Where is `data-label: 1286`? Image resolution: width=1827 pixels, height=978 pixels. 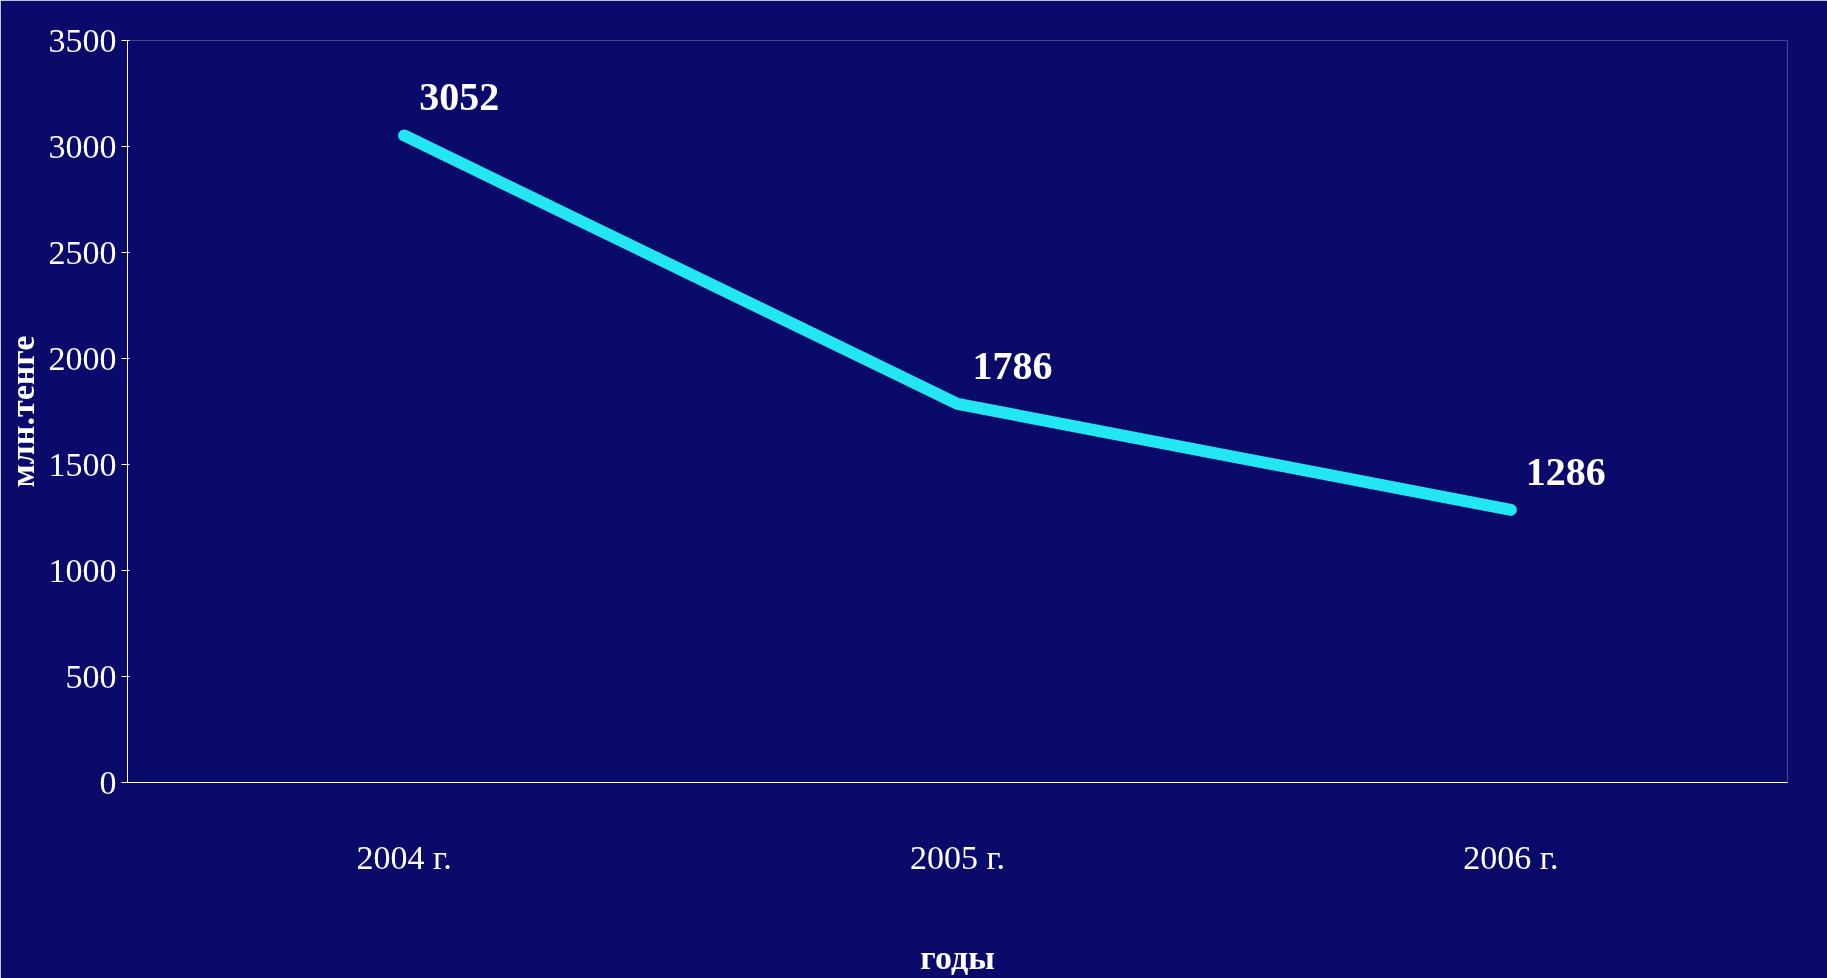
data-label: 1286 is located at coordinates (1565, 471).